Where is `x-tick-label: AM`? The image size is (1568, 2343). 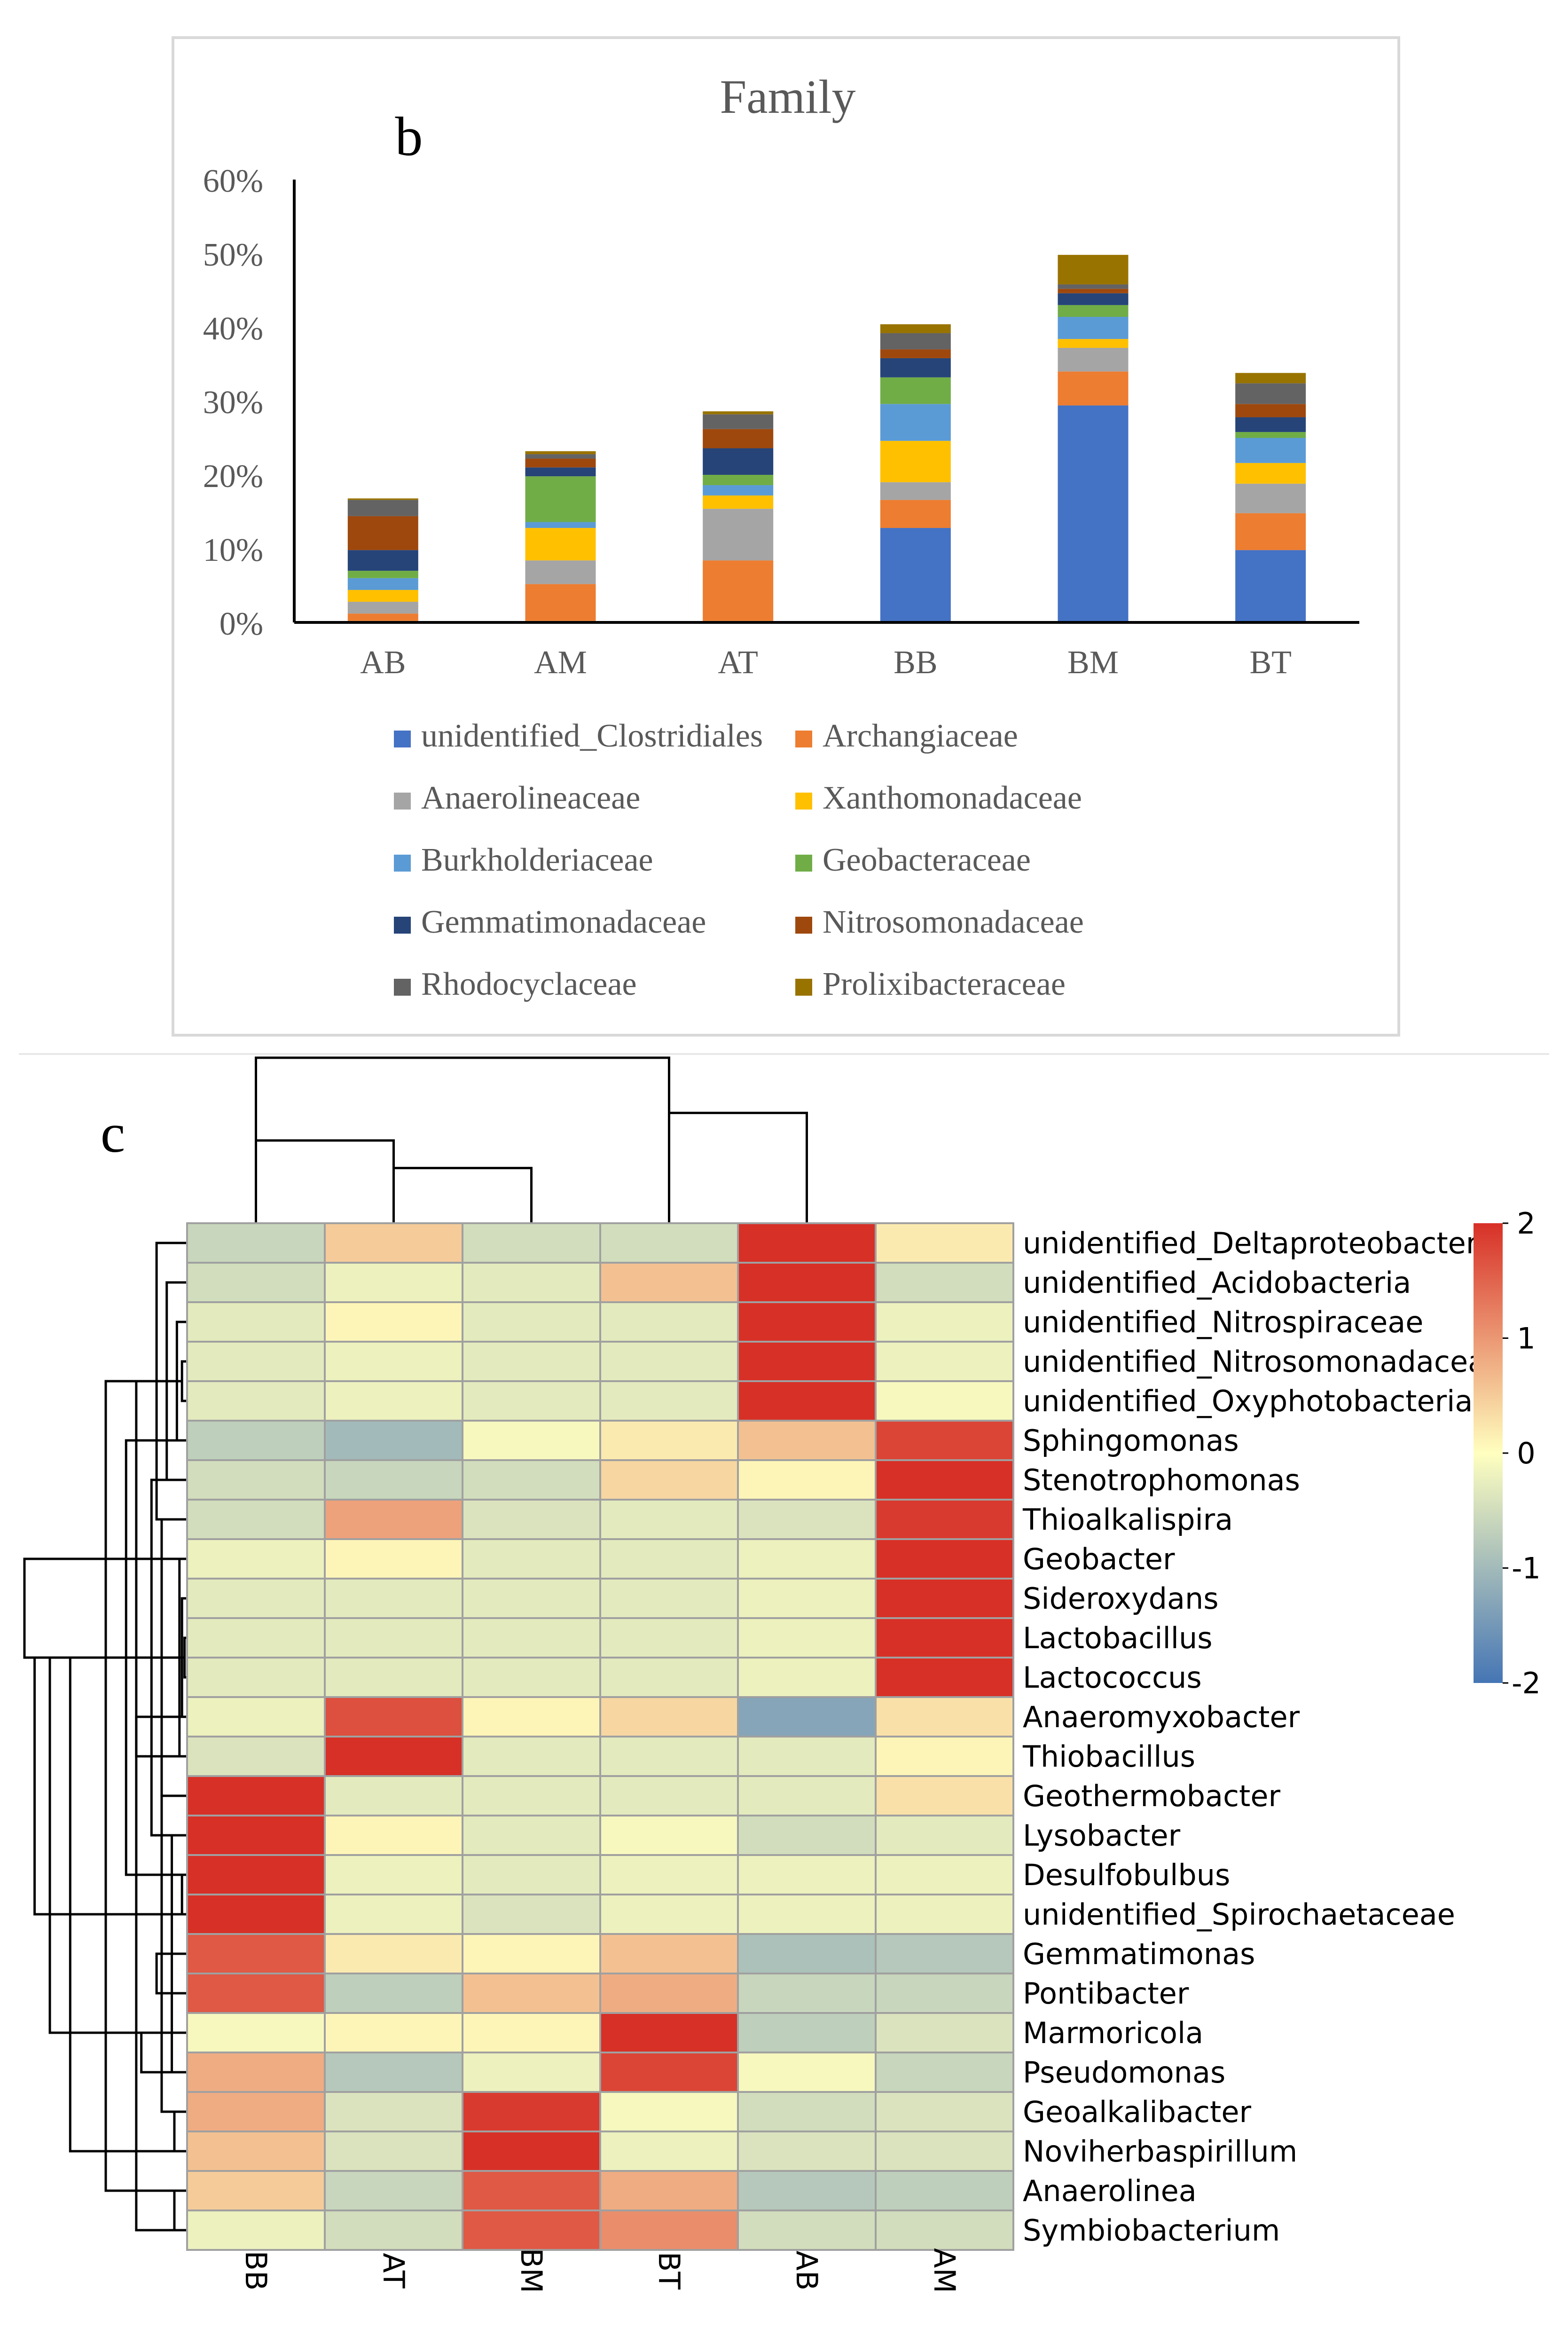 x-tick-label: AM is located at coordinates (560, 663).